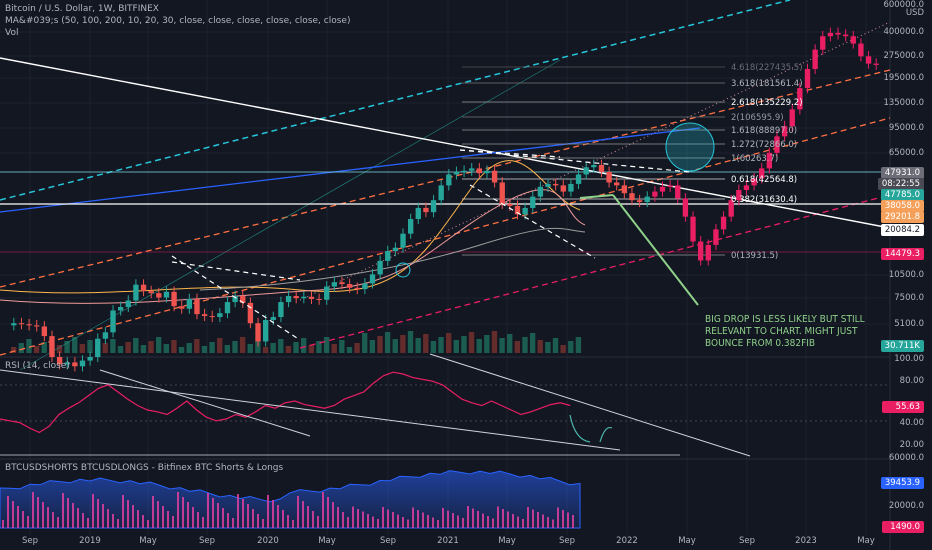  Describe the element at coordinates (911, 381) in the screenshot. I see `rsi-tick: 80.00` at that location.